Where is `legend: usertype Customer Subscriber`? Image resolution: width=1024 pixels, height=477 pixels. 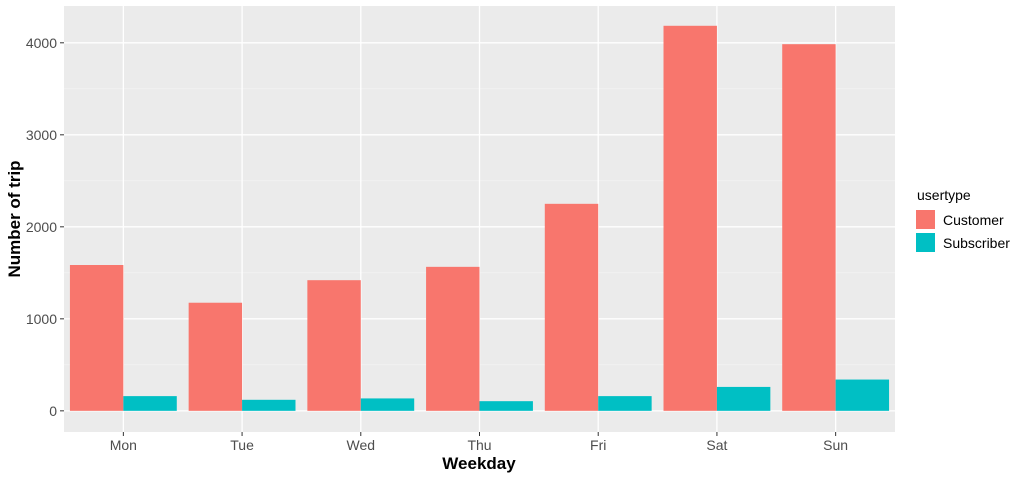 legend: usertype Customer Subscriber is located at coordinates (963, 219).